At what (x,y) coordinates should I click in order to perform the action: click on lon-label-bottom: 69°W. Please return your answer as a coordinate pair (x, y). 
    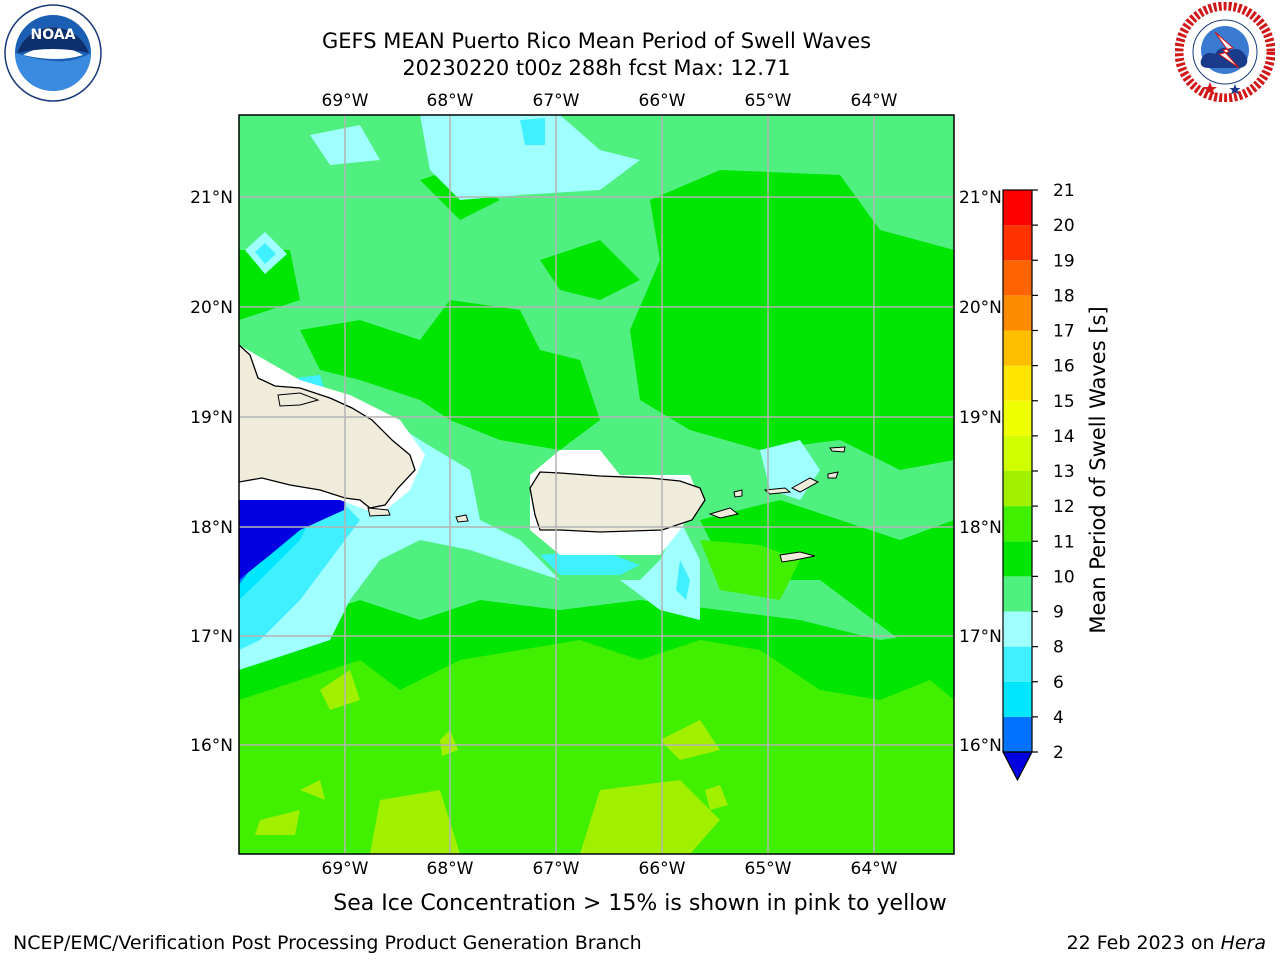
    Looking at the image, I should click on (345, 869).